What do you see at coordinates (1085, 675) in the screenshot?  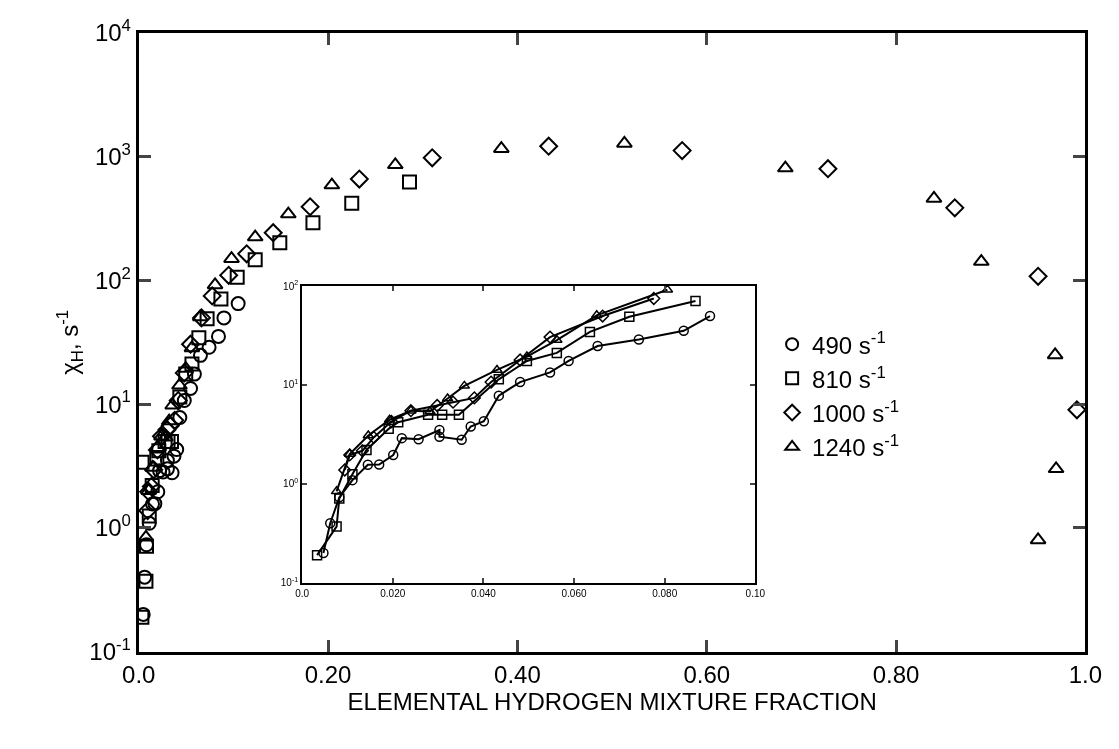 I see `x-tick-label: 1.0` at bounding box center [1085, 675].